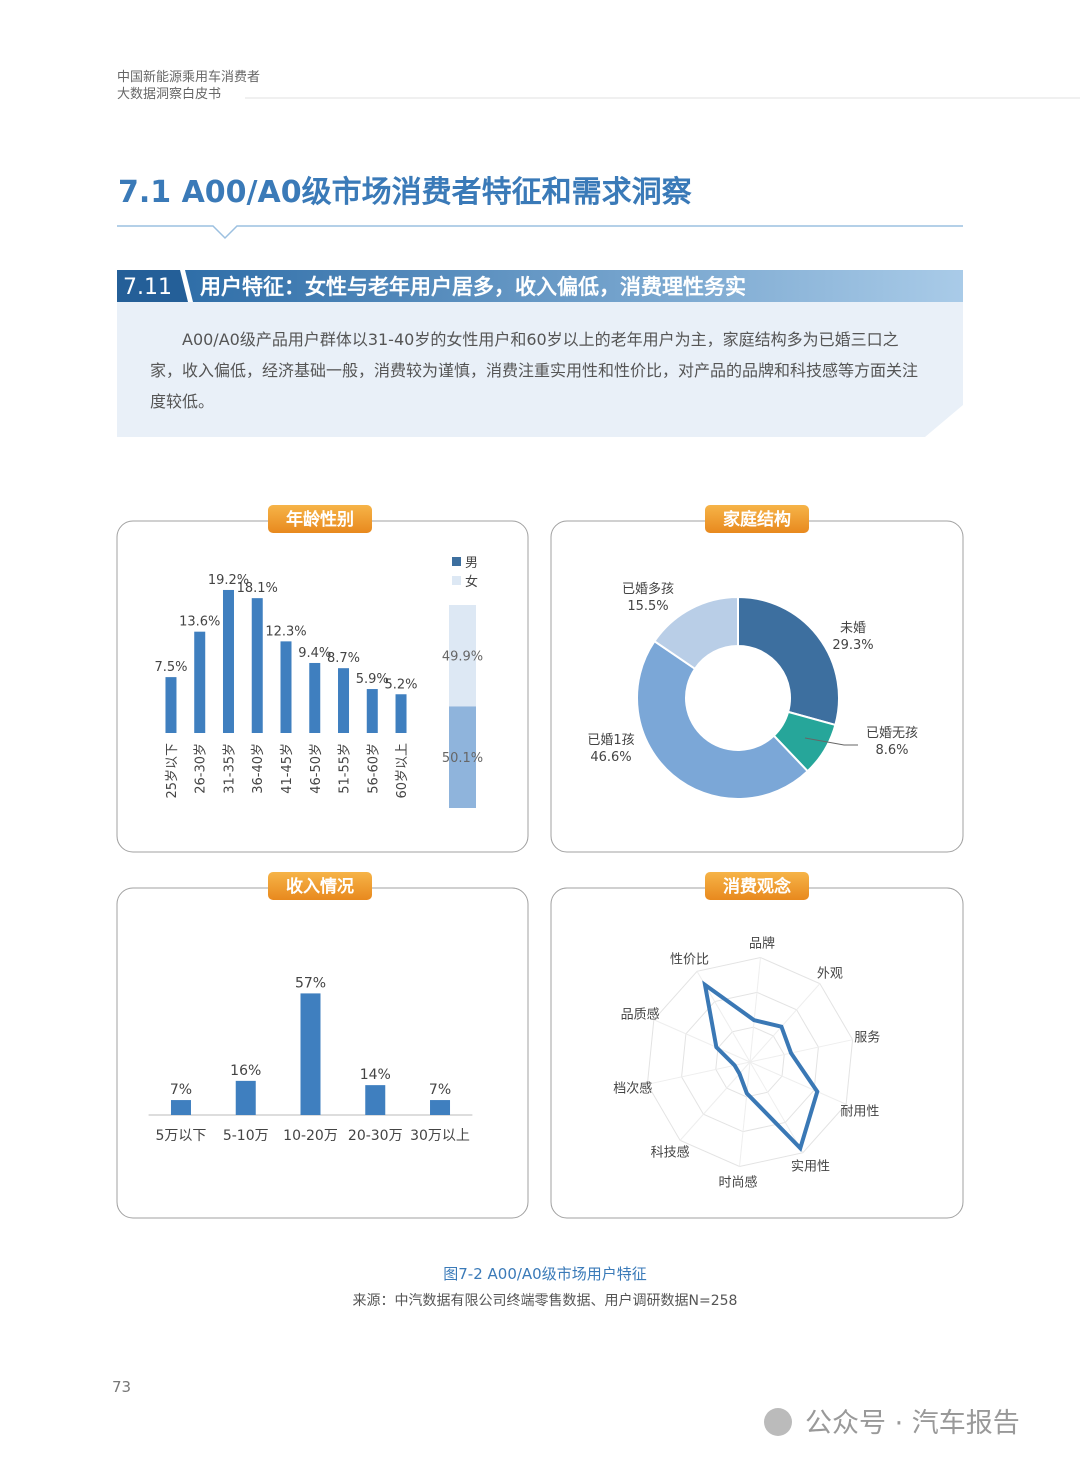 The width and height of the screenshot is (1080, 1466). Describe the element at coordinates (201, 768) in the screenshot. I see `x-tick-label: 26-30岁` at that location.